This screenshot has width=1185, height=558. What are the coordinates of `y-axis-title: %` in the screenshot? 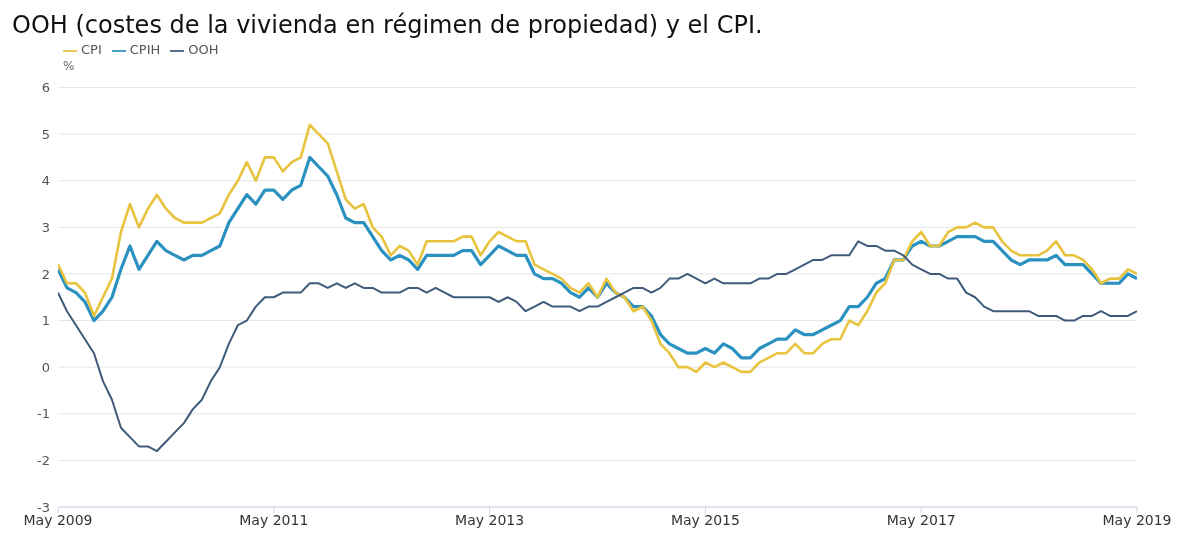 It's located at (69, 66).